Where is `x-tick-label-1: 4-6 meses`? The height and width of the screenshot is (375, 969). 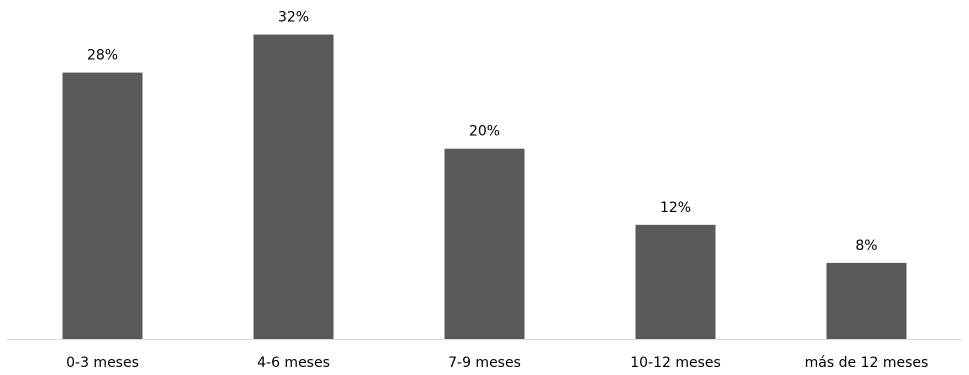 x-tick-label-1: 4-6 meses is located at coordinates (293, 363).